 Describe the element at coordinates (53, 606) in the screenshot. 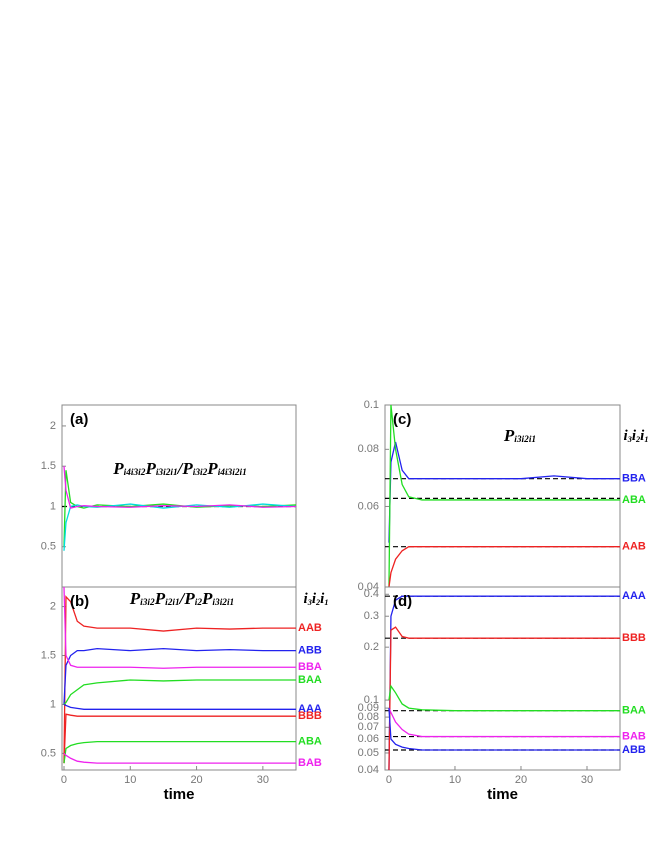

I see `y-tick-label: 2` at that location.